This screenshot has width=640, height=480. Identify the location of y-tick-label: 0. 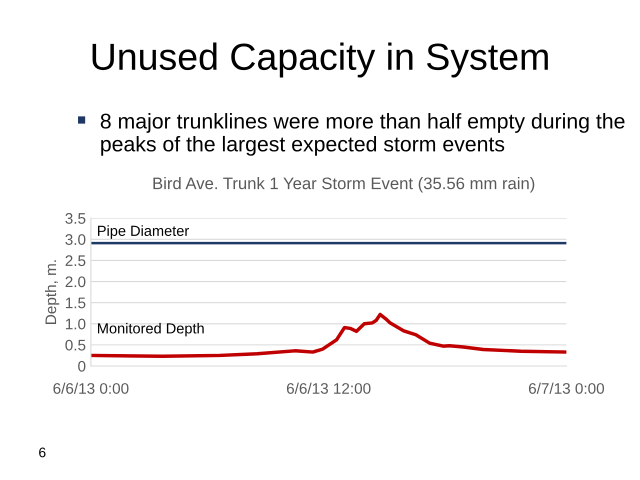
(82, 366).